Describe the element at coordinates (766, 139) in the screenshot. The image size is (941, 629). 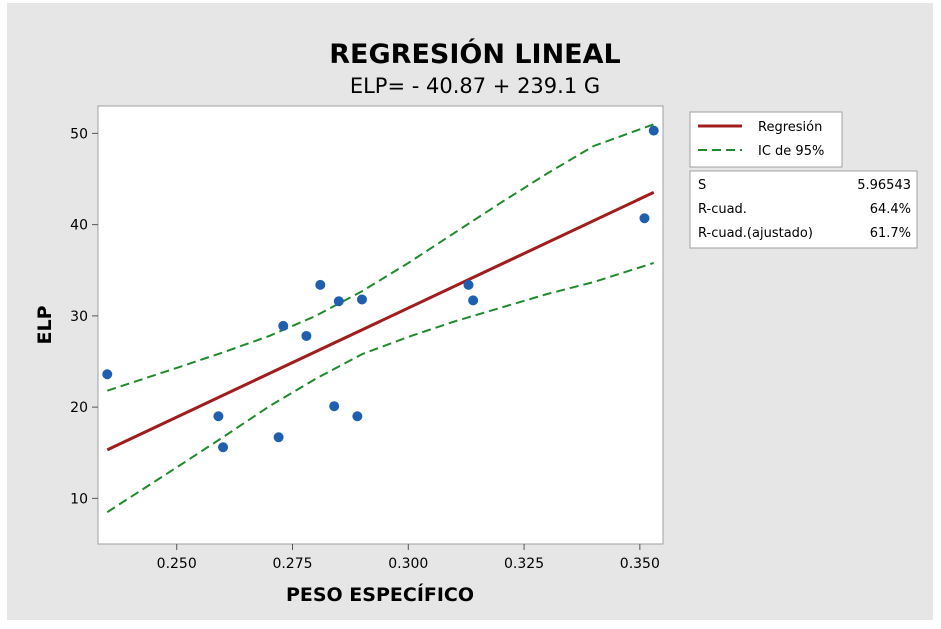
I see `legend: Regresión IC de 95%` at that location.